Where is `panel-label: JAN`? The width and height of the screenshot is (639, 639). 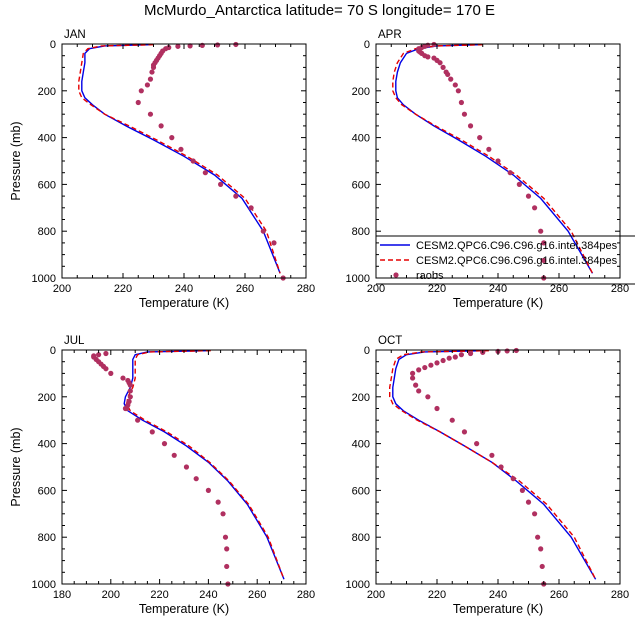 panel-label: JAN is located at coordinates (75, 35).